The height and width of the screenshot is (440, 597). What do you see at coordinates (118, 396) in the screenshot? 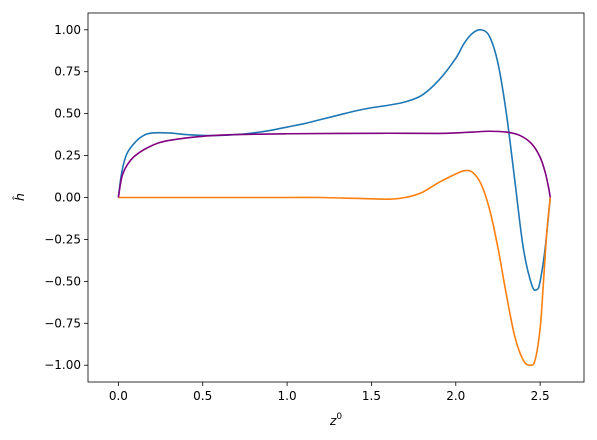
I see `x-tick-label: 0.0` at bounding box center [118, 396].